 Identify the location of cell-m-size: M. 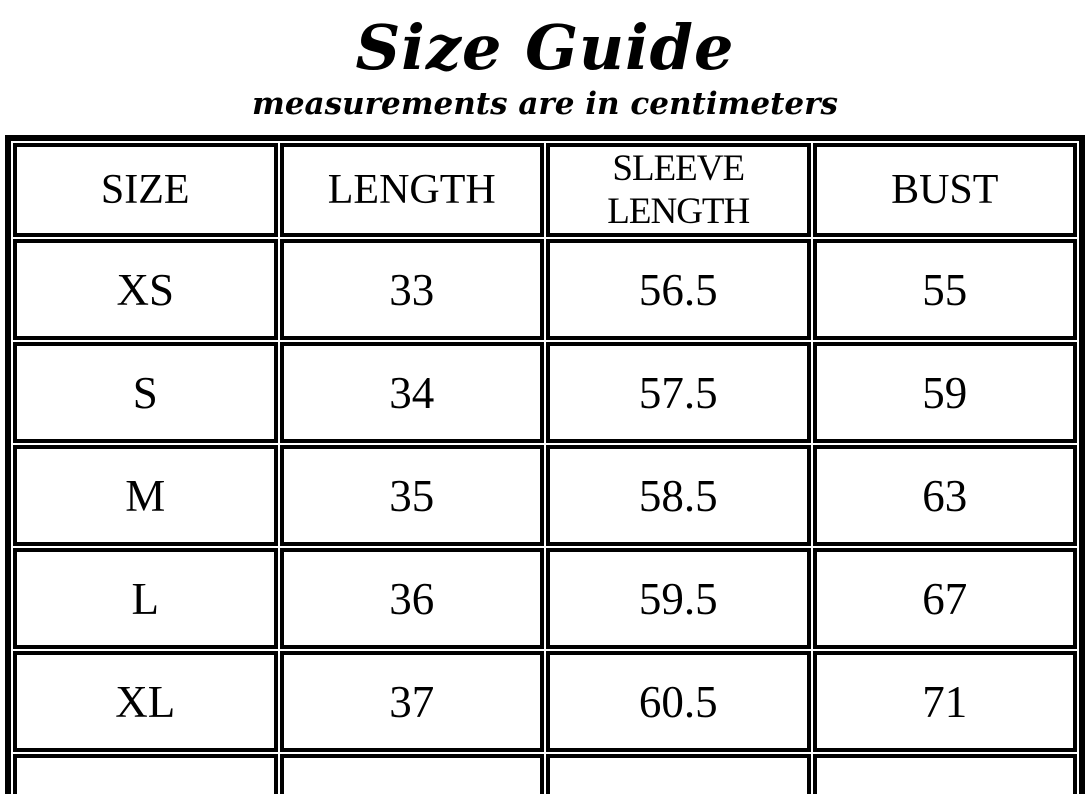
(145, 496).